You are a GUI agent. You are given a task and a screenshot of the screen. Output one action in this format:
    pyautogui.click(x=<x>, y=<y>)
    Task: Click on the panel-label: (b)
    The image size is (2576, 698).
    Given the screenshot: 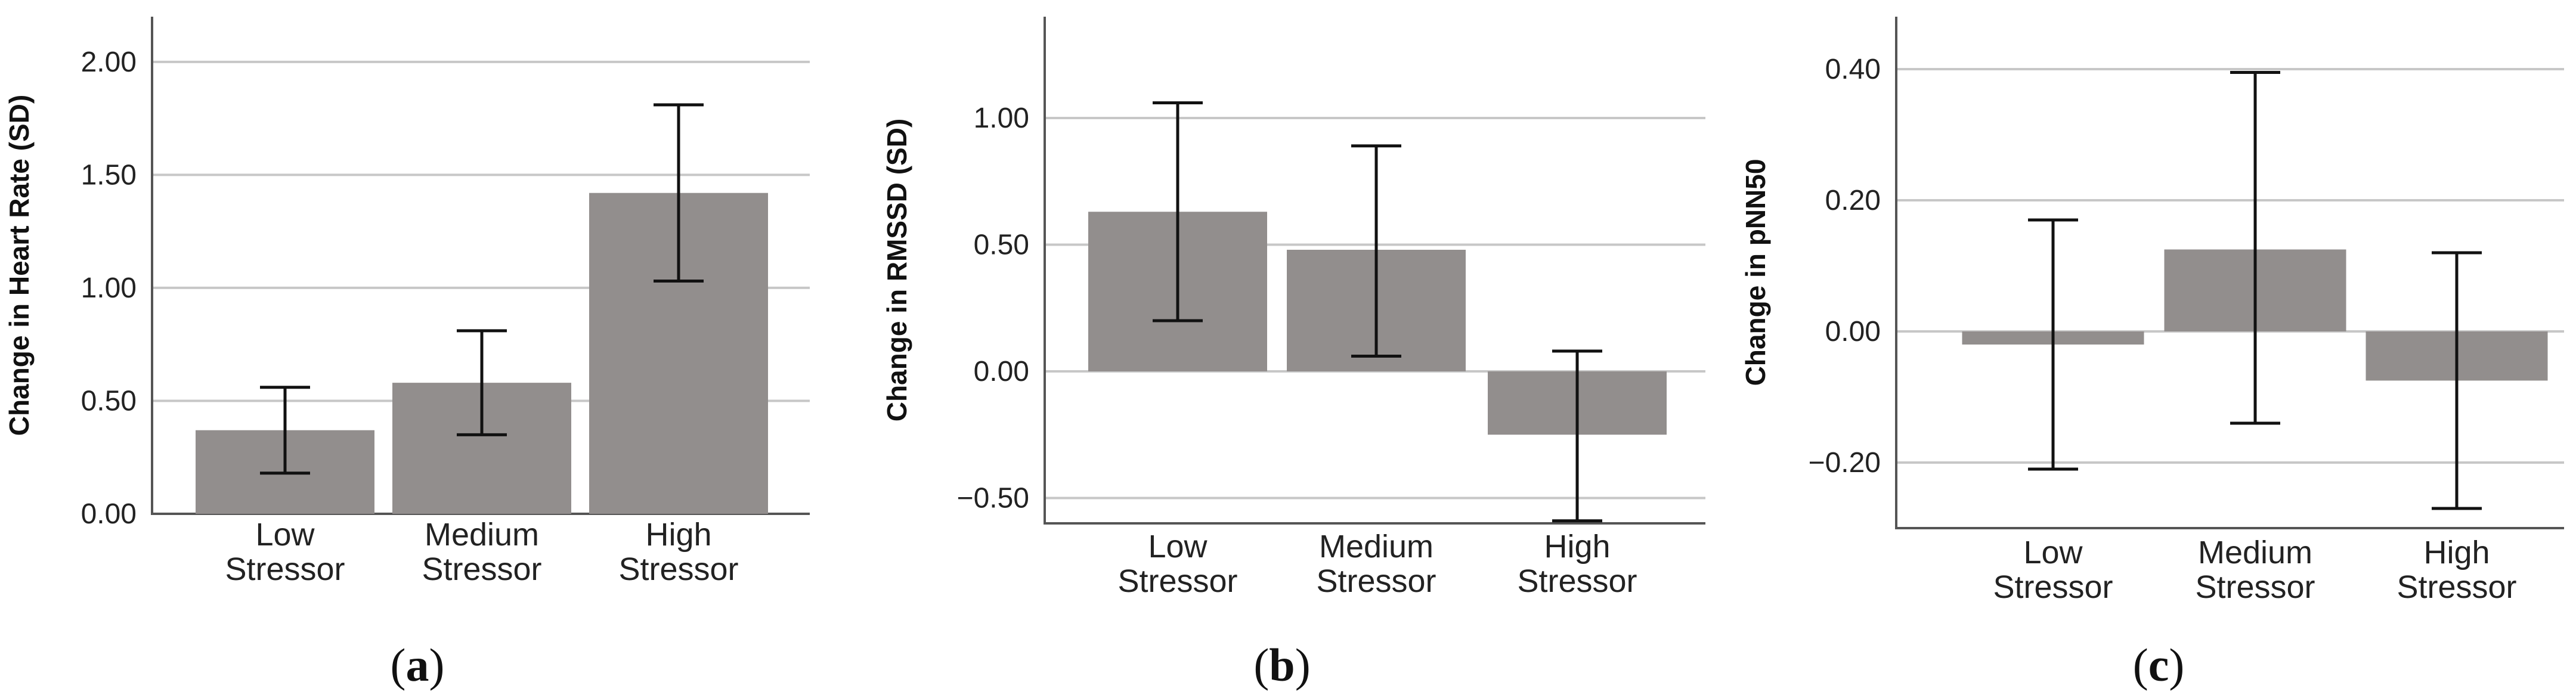 What is the action you would take?
    pyautogui.click(x=1282, y=665)
    